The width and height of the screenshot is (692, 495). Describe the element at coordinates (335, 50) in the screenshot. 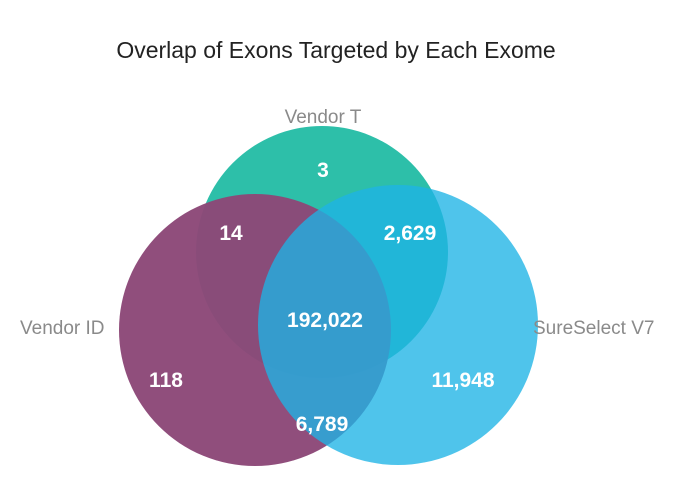

I see `chart-title: Overlap of Exons Targeted by Each Exome` at that location.